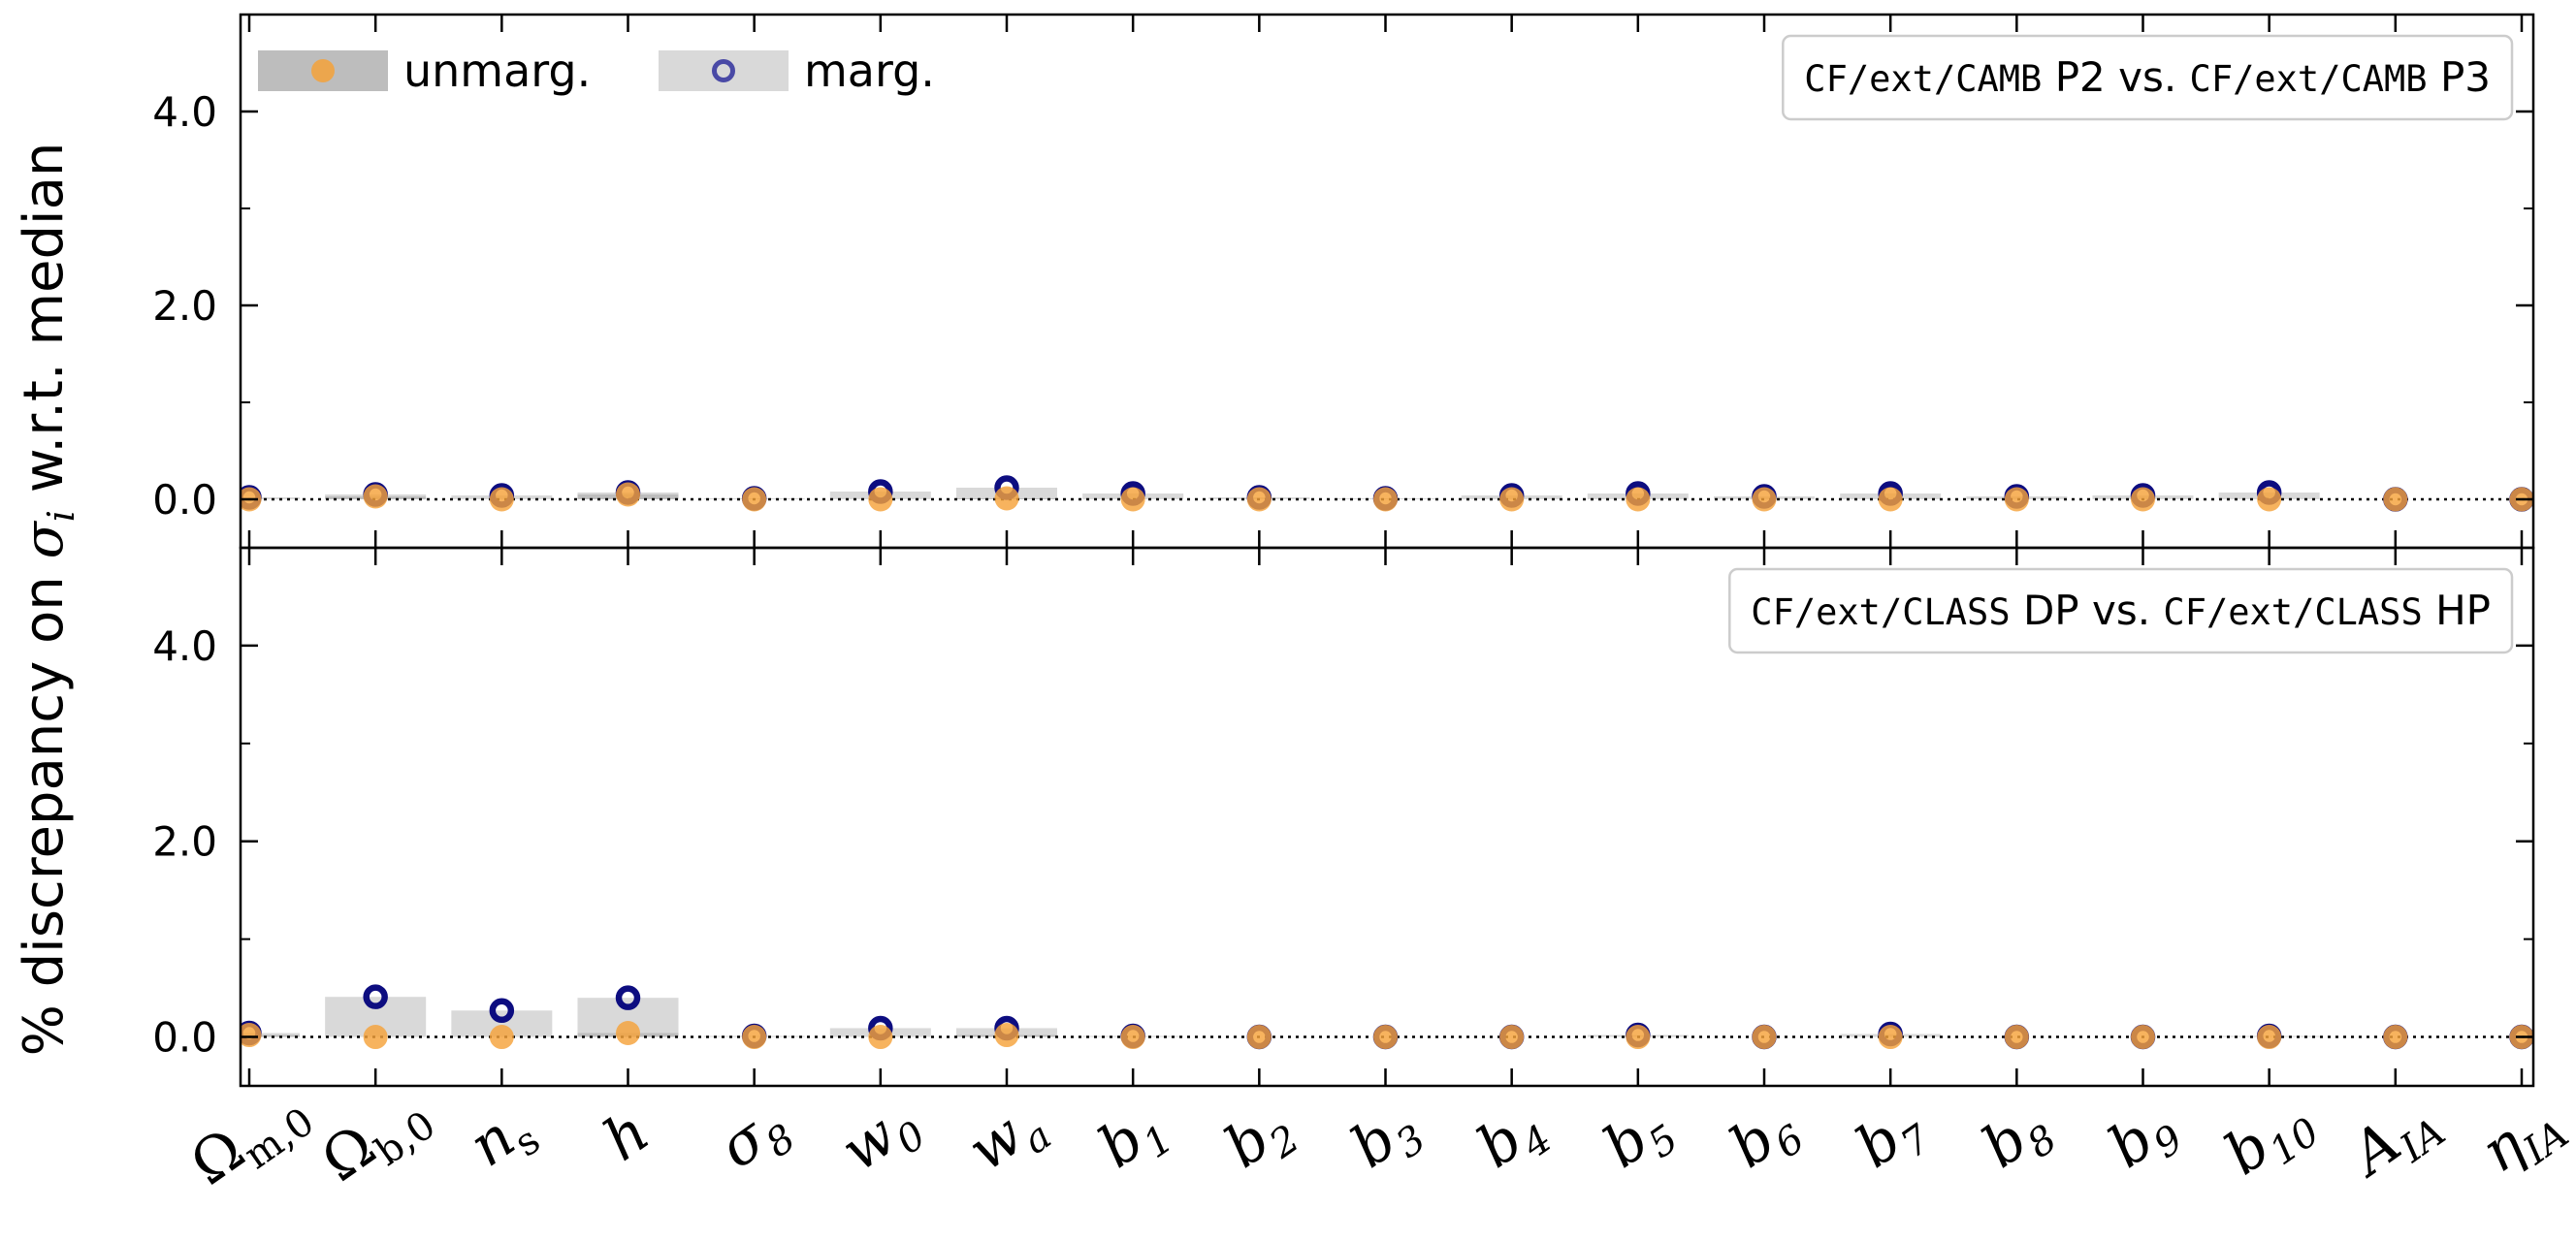 Image resolution: width=2576 pixels, height=1241 pixels. What do you see at coordinates (2018, 1140) in the screenshot?
I see `x-tick-label: b8` at bounding box center [2018, 1140].